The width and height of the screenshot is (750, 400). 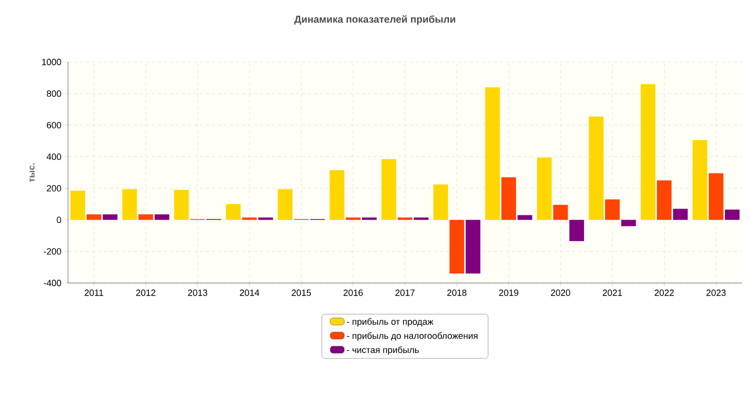 I want to click on y-tick-label: 600, so click(x=54, y=125).